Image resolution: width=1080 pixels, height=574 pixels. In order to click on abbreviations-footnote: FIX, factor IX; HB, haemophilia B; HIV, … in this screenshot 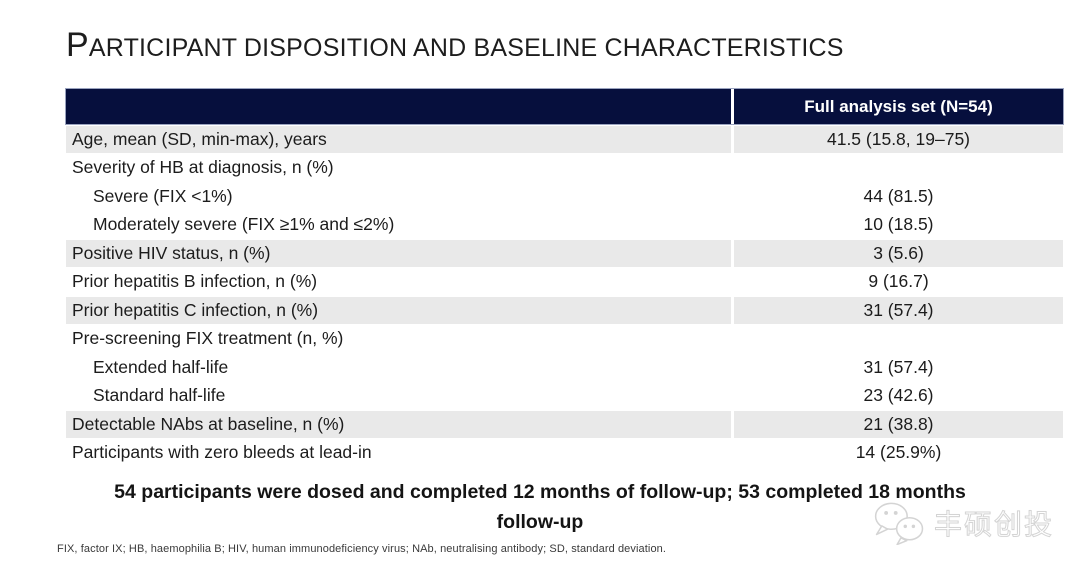, I will do `click(362, 549)`.